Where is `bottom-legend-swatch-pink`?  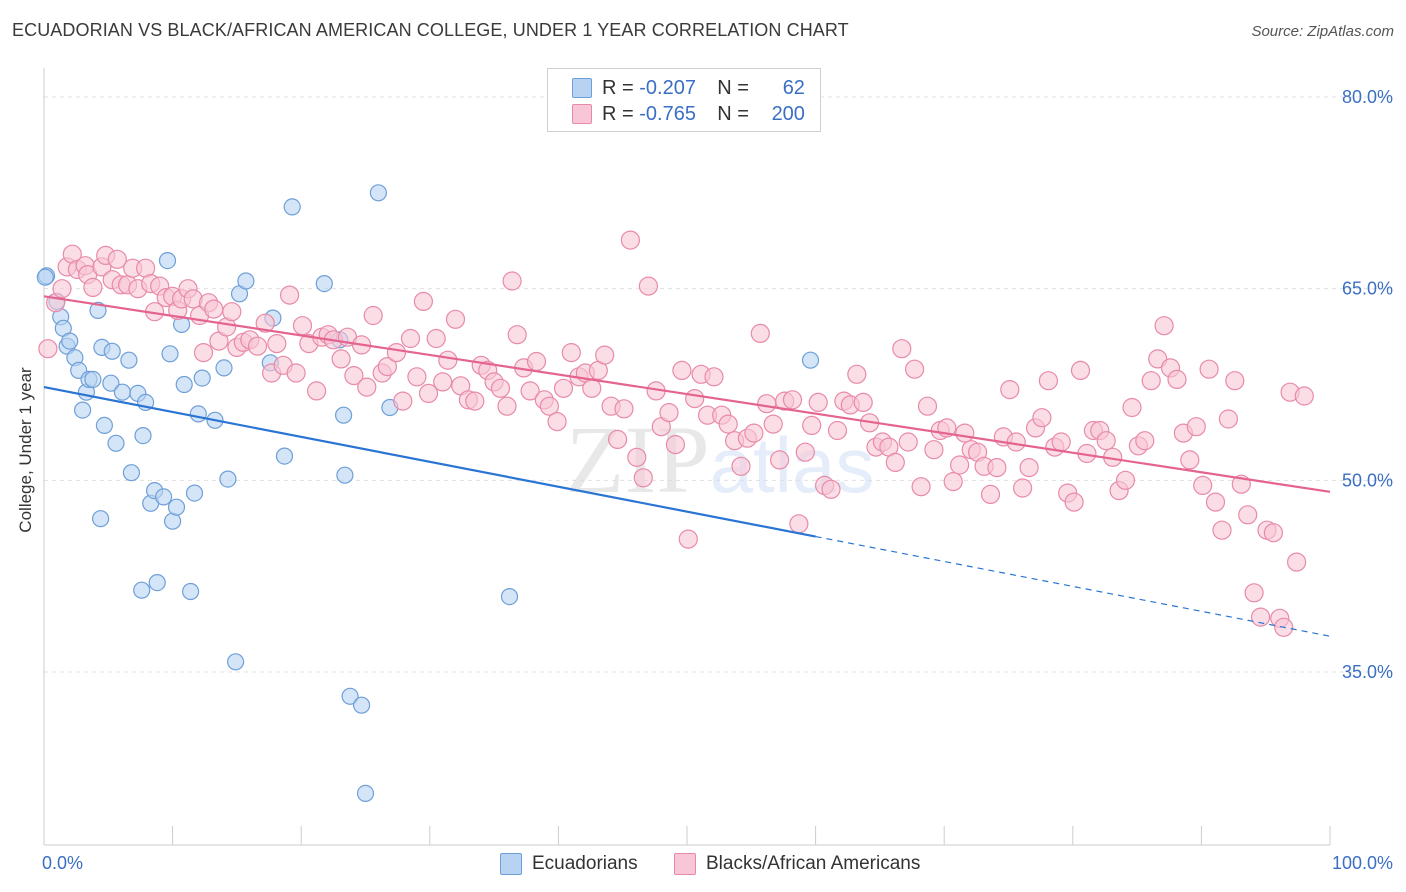
bottom-legend-swatch-pink is located at coordinates (685, 864).